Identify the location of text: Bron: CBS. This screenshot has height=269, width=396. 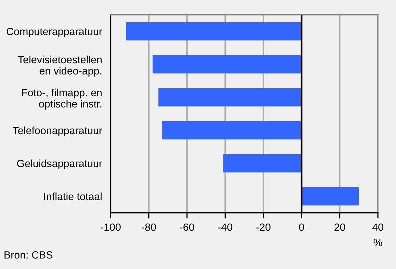
(28, 255).